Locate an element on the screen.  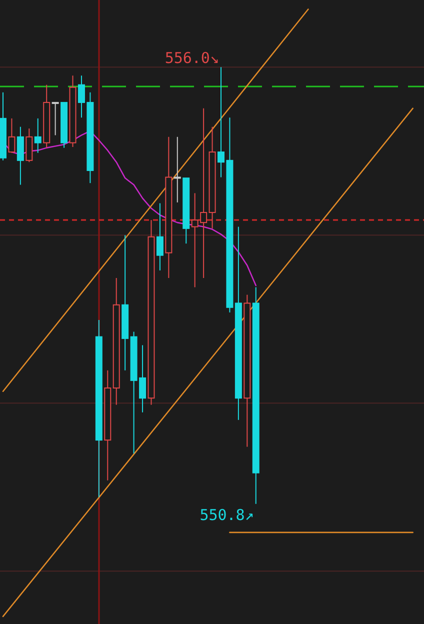
annotation: 550.8↗ is located at coordinates (227, 515).